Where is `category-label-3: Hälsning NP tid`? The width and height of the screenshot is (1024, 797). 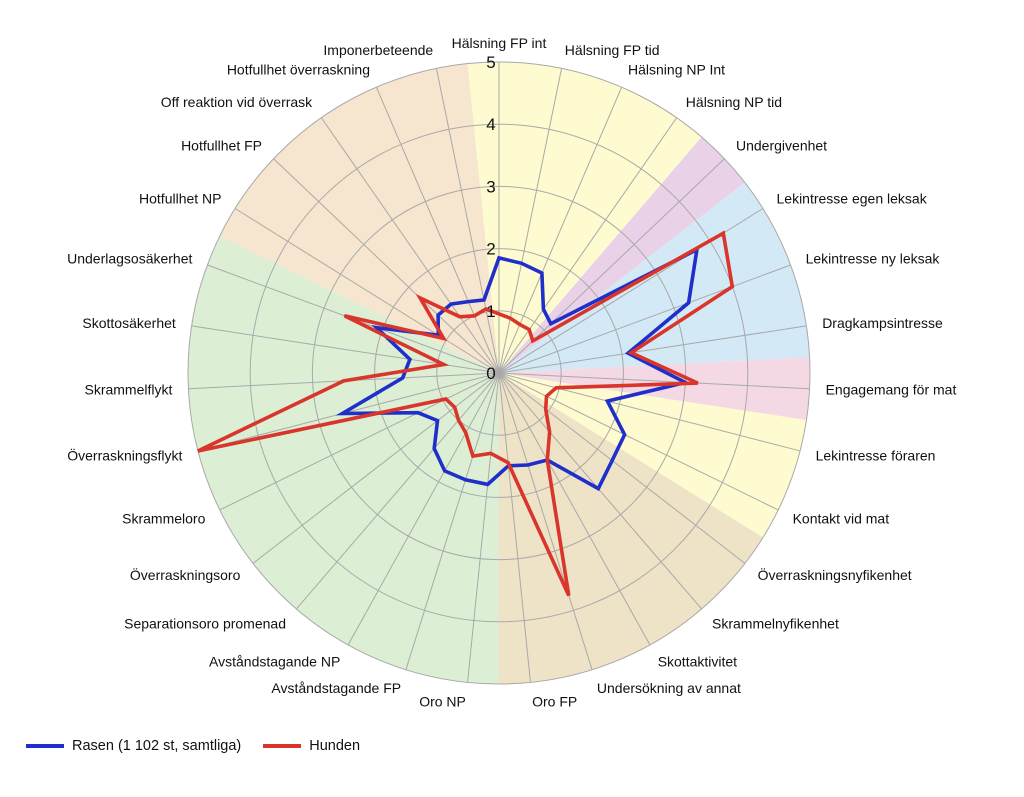
category-label-3: Hälsning NP tid is located at coordinates (734, 102).